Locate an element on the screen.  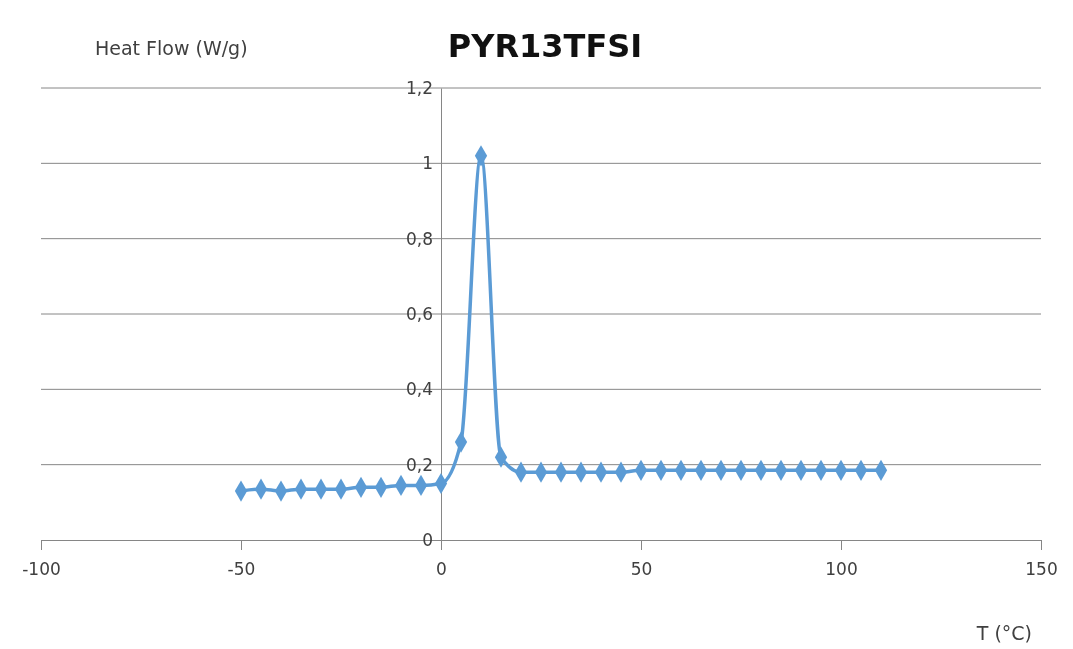
x-tick-label: 50 is located at coordinates (641, 569).